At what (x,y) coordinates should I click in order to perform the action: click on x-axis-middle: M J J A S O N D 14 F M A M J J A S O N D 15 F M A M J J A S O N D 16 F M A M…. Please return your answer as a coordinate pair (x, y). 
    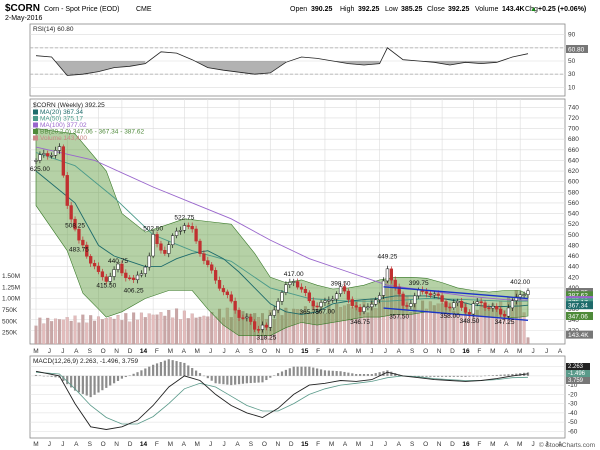
    Looking at the image, I should click on (298, 351).